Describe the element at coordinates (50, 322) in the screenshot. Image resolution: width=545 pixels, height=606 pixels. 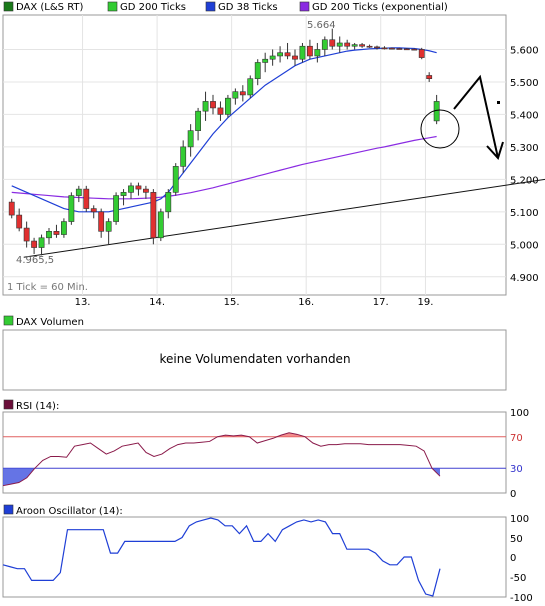
I see `volume-title: DAX Volumen` at that location.